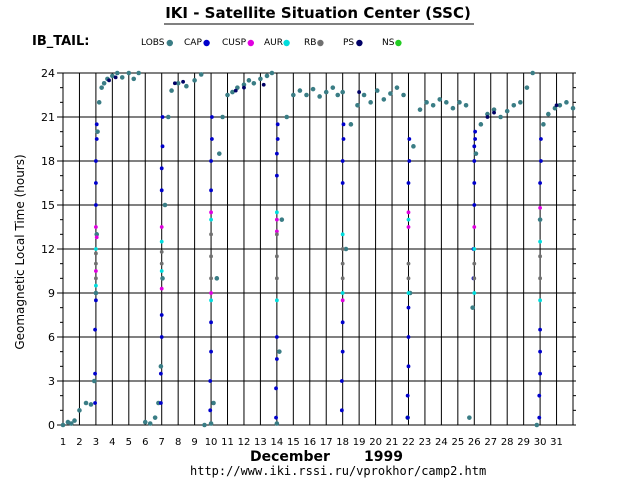  Describe the element at coordinates (51, 293) in the screenshot. I see `y-tick-label: 9` at that location.